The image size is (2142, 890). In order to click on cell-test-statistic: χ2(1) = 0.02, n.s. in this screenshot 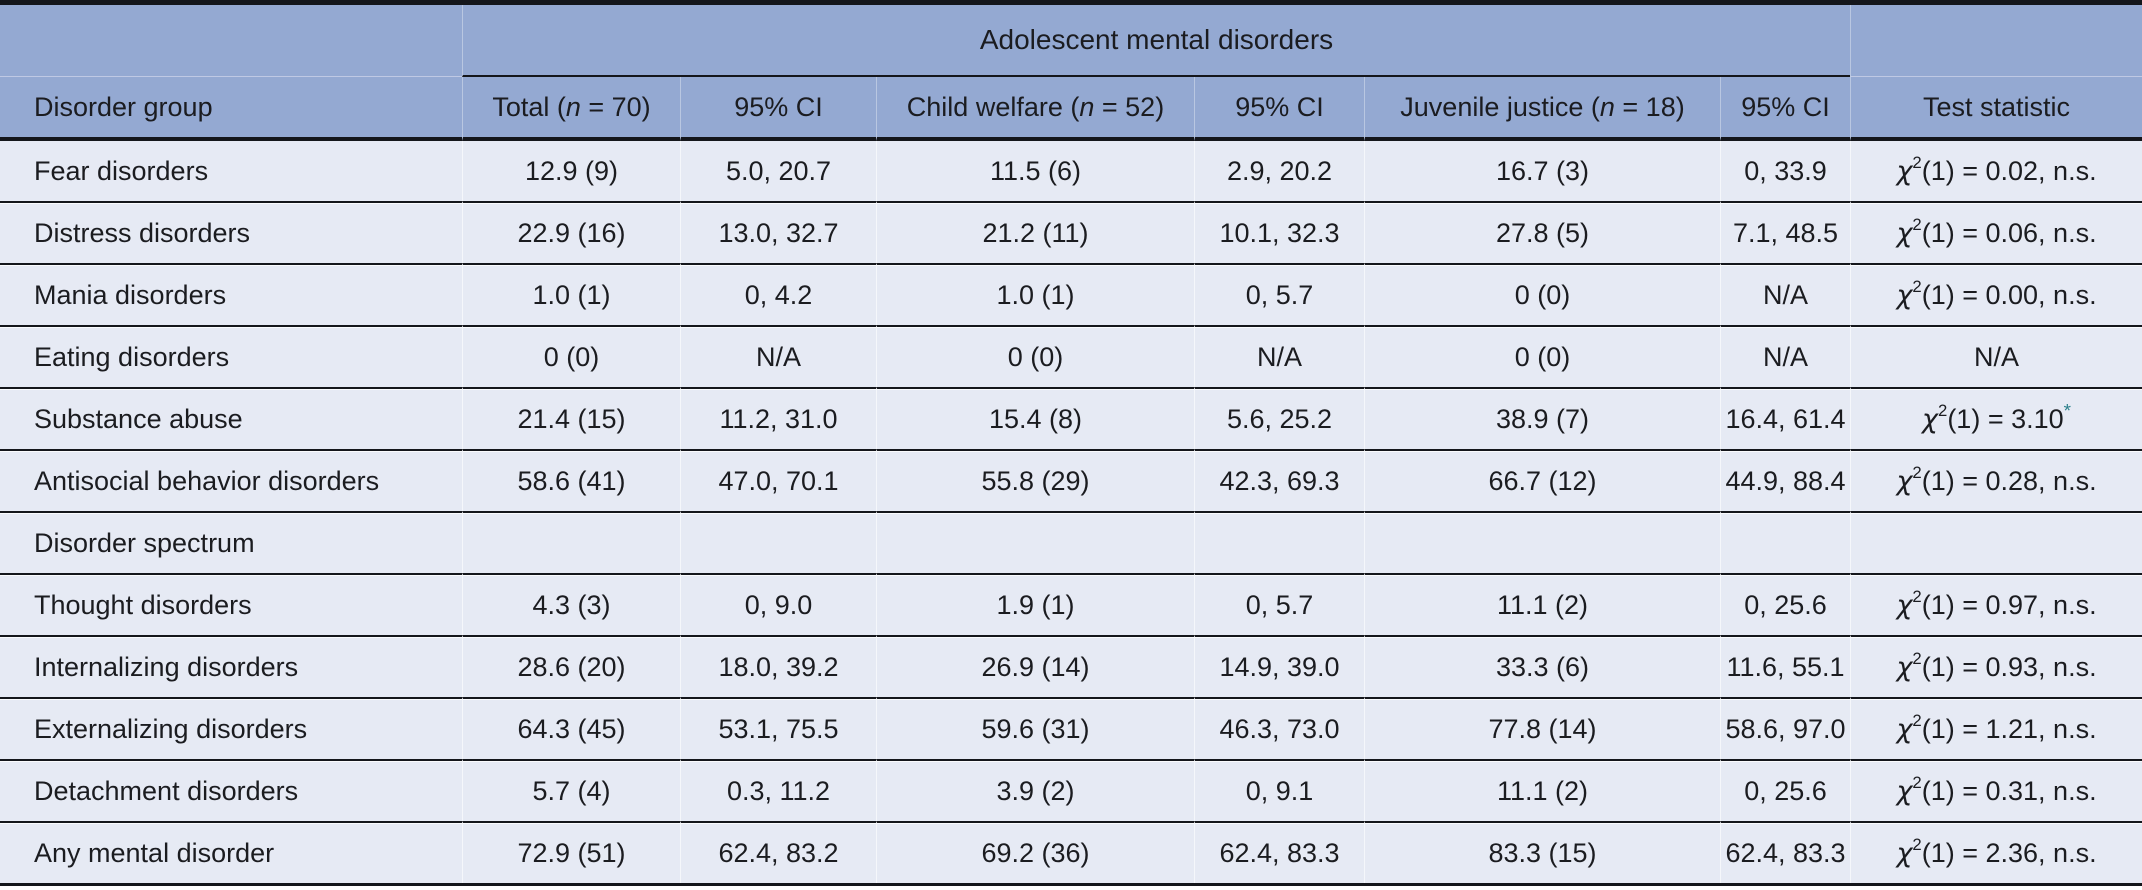, I will do `click(1996, 171)`.